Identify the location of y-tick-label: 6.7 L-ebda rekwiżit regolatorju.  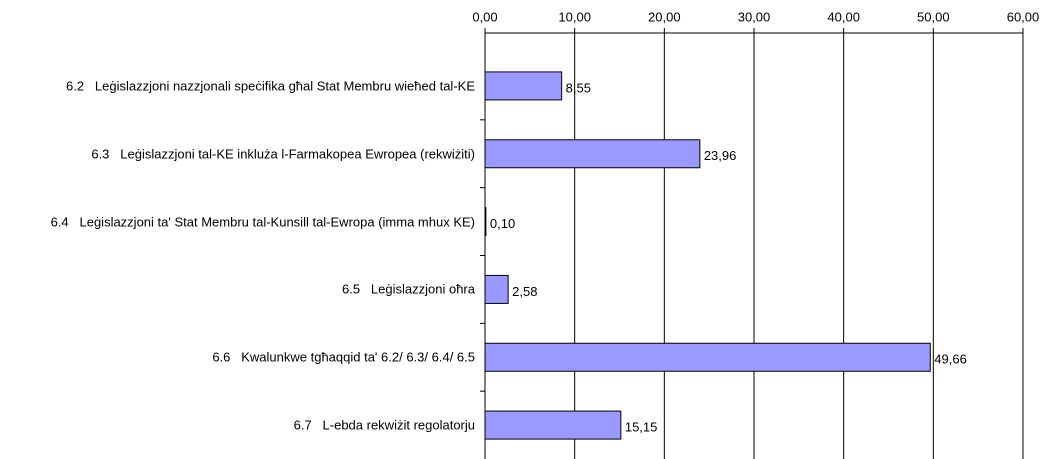
(384, 425).